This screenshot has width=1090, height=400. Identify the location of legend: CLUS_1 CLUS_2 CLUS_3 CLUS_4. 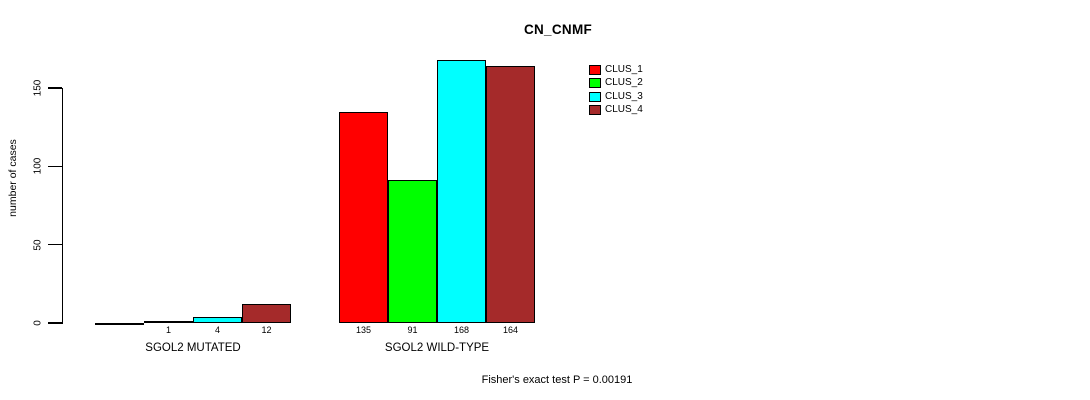
(616, 90).